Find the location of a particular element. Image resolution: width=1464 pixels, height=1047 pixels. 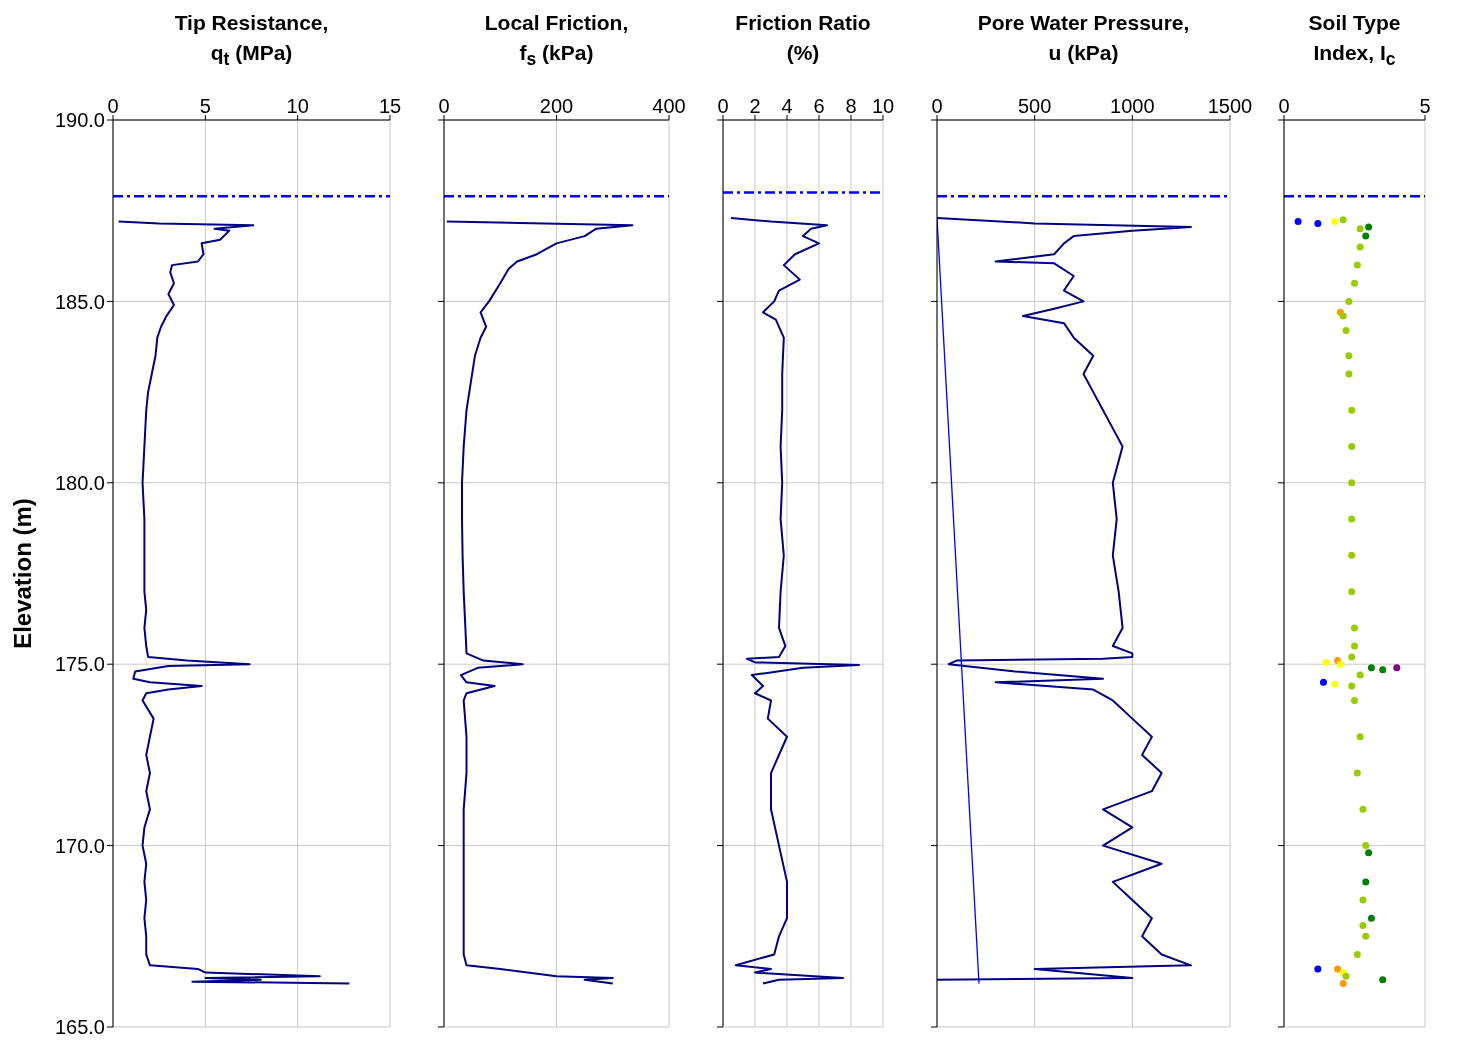

x-tick-label: 6 is located at coordinates (819, 106).